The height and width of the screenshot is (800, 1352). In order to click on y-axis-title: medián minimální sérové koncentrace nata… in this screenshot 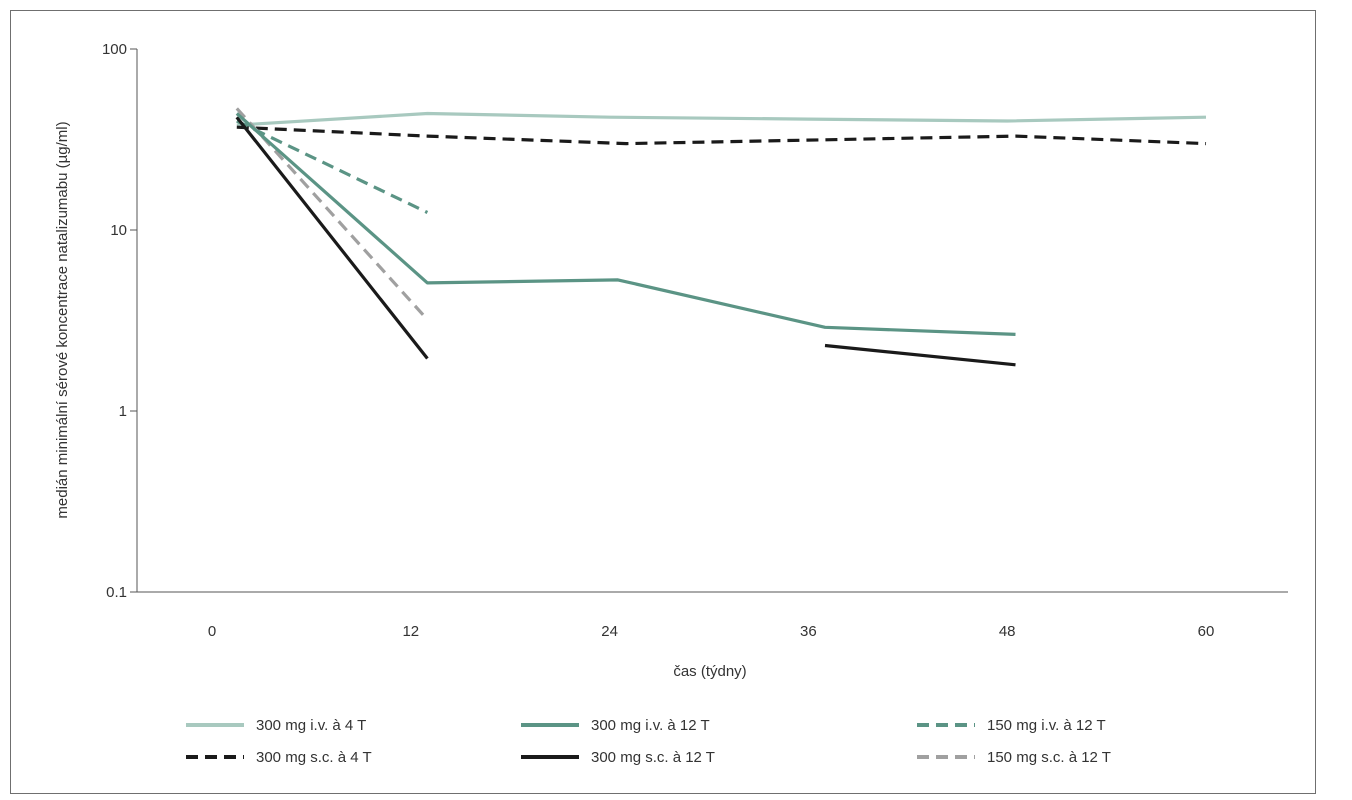, I will do `click(62, 319)`.